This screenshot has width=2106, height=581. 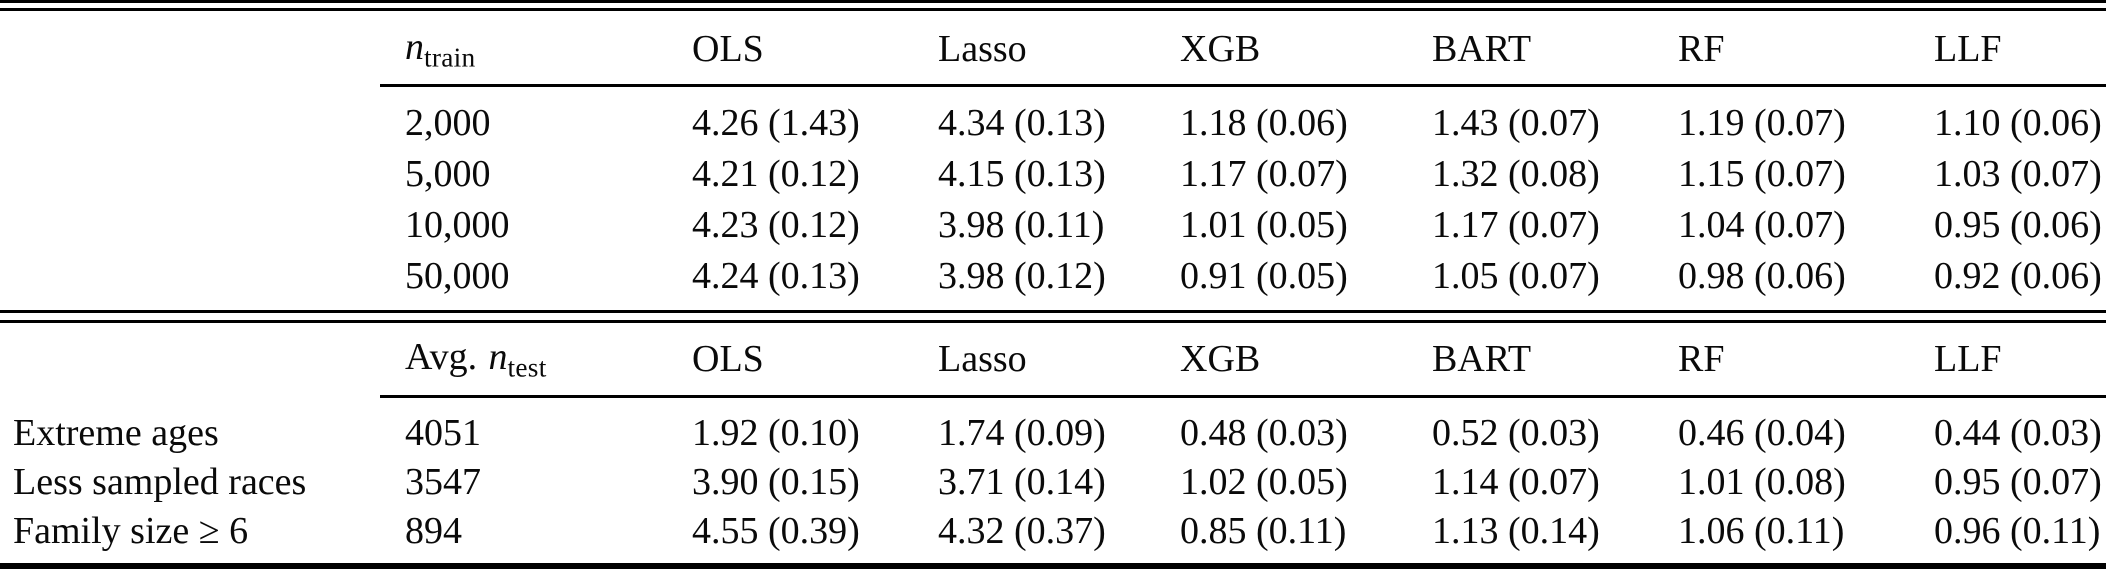 I want to click on value-cell: 3.71 (0.14), so click(x=1022, y=482).